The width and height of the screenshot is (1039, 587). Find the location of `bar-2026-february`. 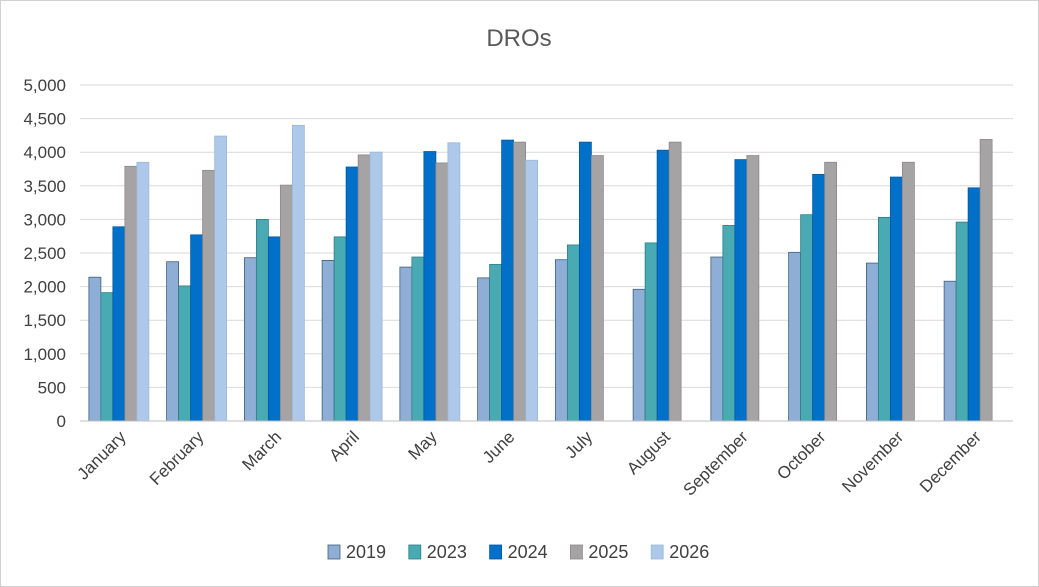

bar-2026-february is located at coordinates (221, 278).